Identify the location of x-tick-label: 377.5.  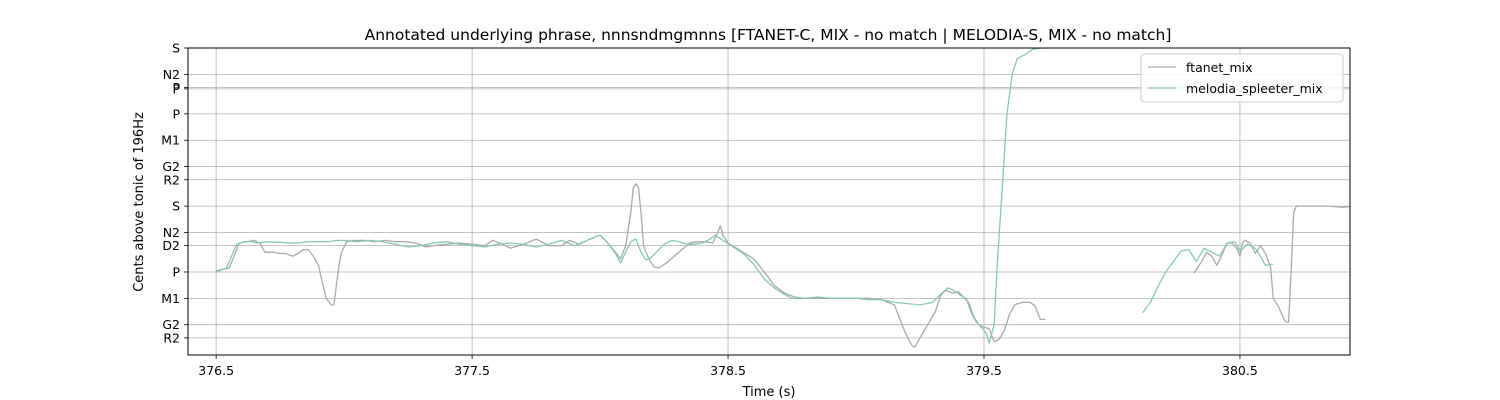
(472, 370).